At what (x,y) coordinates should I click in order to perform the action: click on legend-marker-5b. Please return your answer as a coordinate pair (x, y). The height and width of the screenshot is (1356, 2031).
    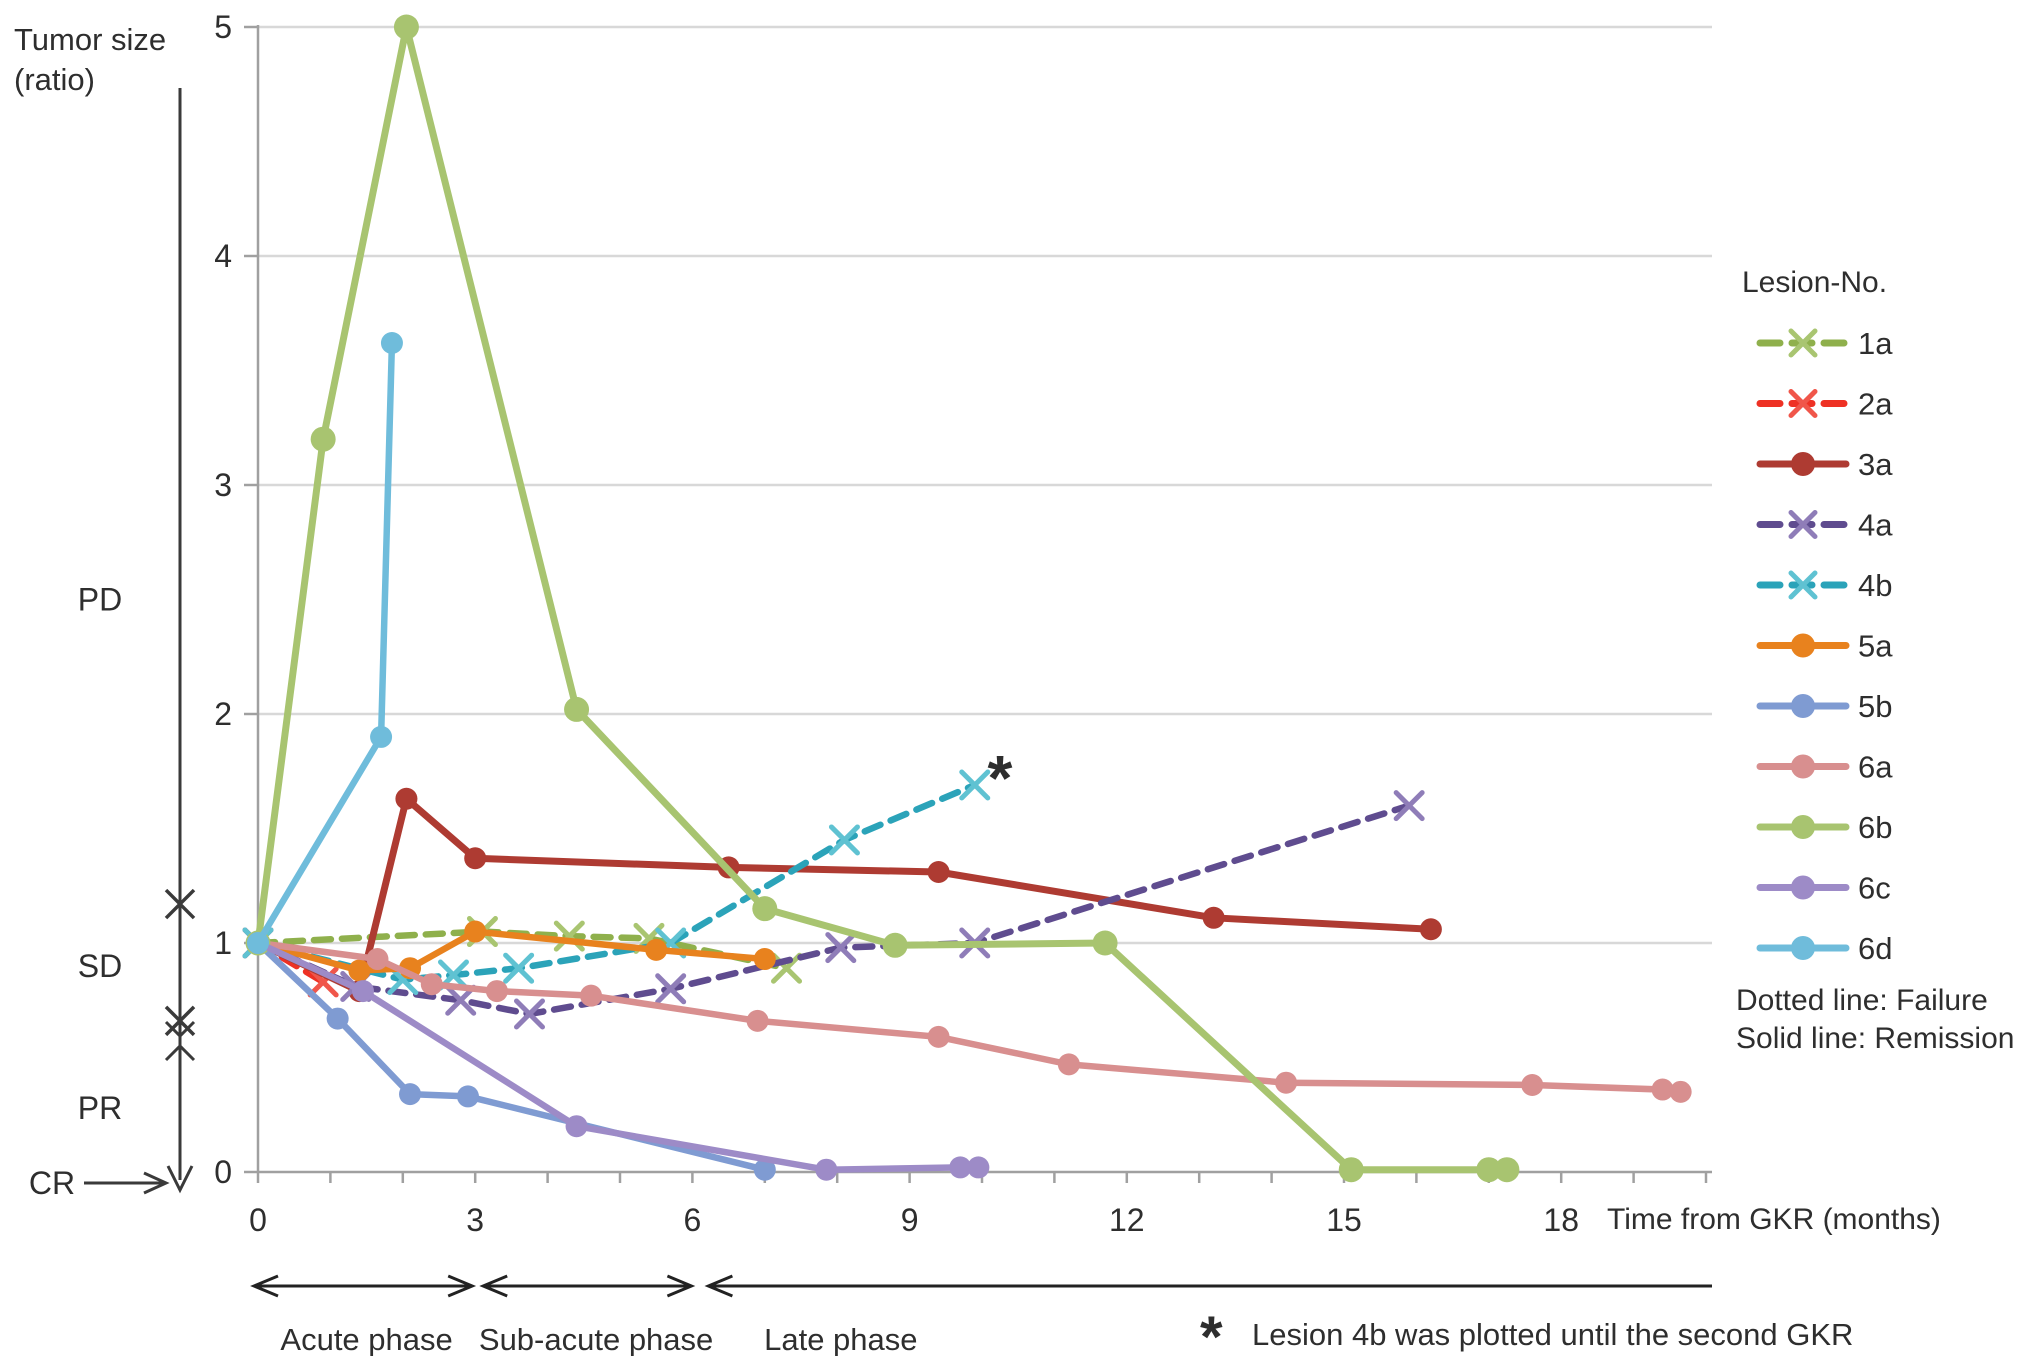
    Looking at the image, I should click on (1803, 706).